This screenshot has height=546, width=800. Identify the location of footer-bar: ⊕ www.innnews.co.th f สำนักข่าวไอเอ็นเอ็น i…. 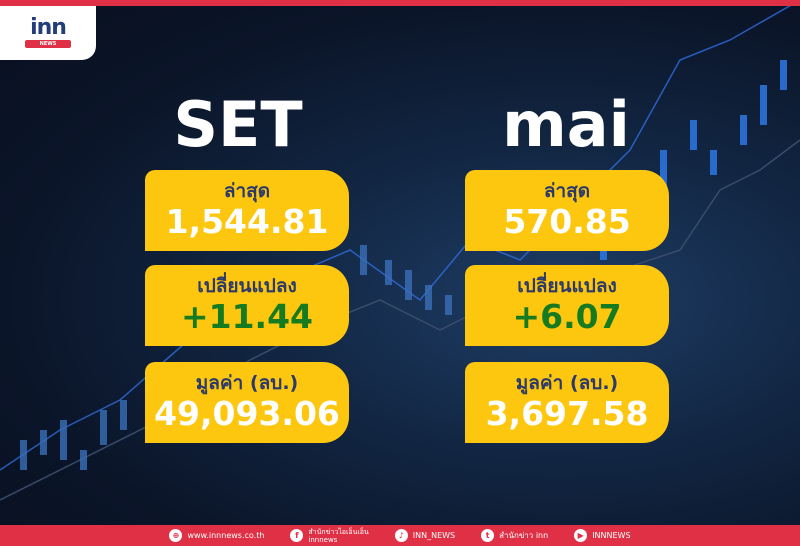
(400, 535).